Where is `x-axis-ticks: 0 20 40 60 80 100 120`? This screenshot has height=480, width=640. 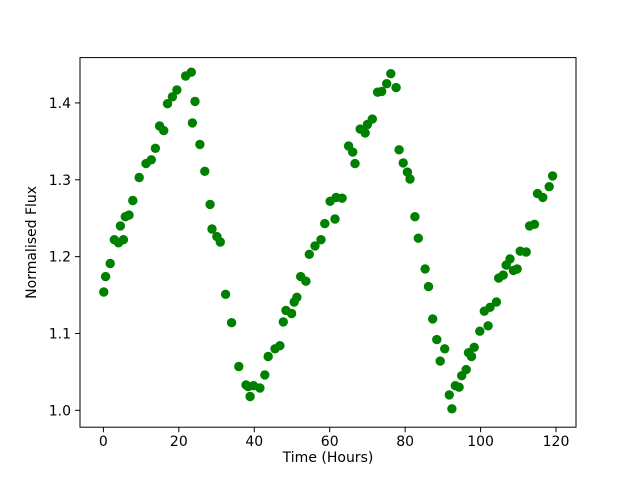 x-axis-ticks: 0 20 40 60 80 100 120 is located at coordinates (334, 438).